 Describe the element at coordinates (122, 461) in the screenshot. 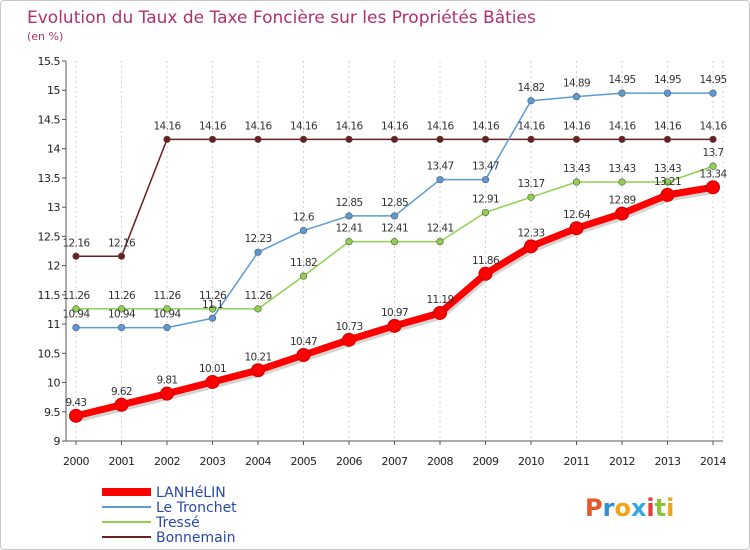

I see `x-tick-label: 2001` at that location.